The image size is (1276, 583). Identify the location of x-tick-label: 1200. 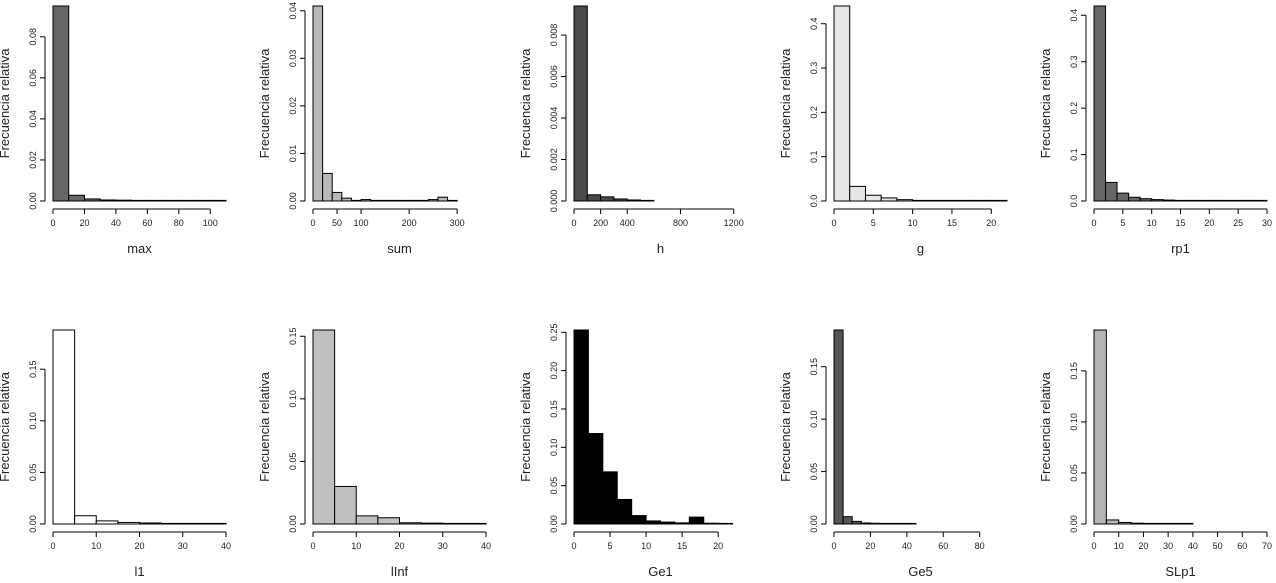
(734, 223).